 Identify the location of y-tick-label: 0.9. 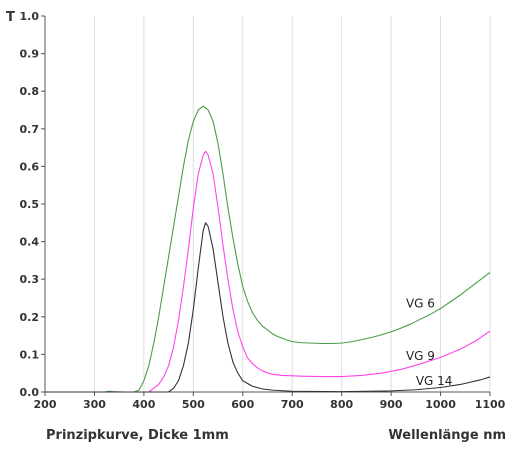
(30, 54).